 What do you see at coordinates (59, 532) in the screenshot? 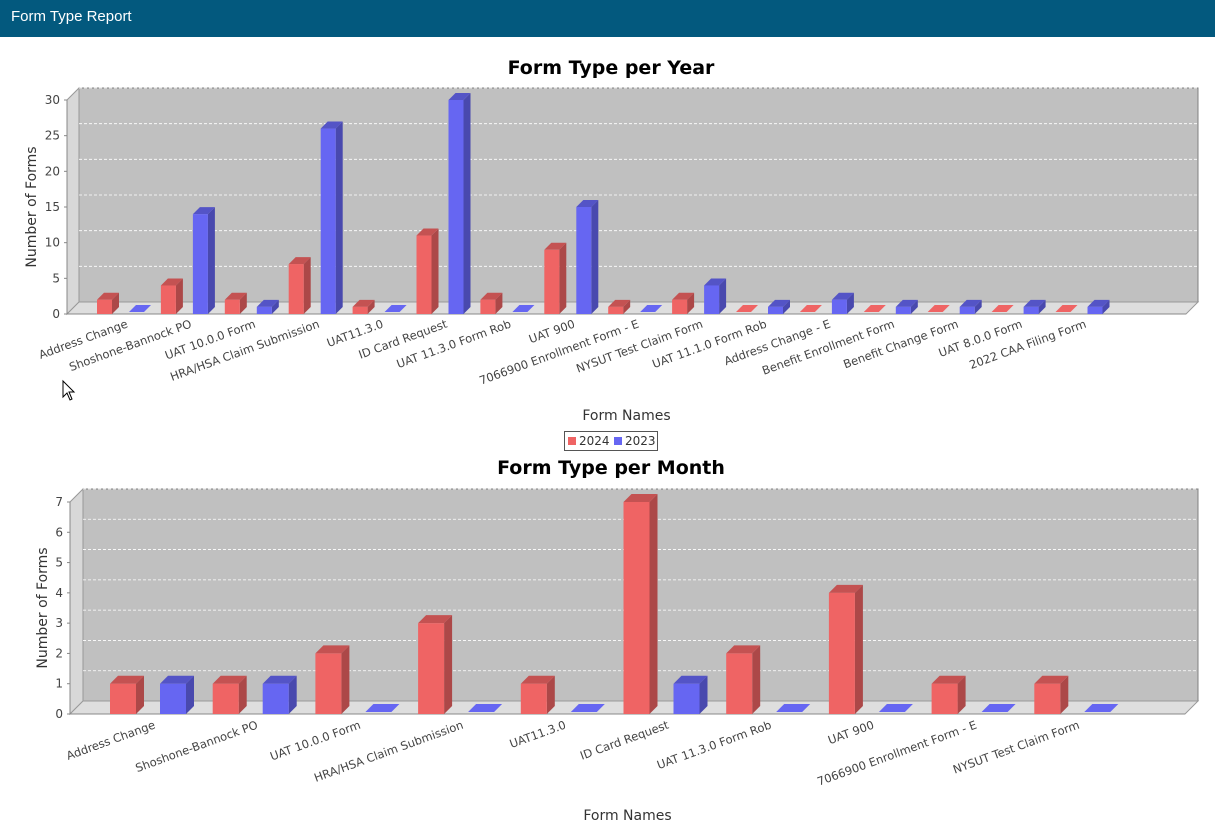
I see `y-tick-label: 6` at bounding box center [59, 532].